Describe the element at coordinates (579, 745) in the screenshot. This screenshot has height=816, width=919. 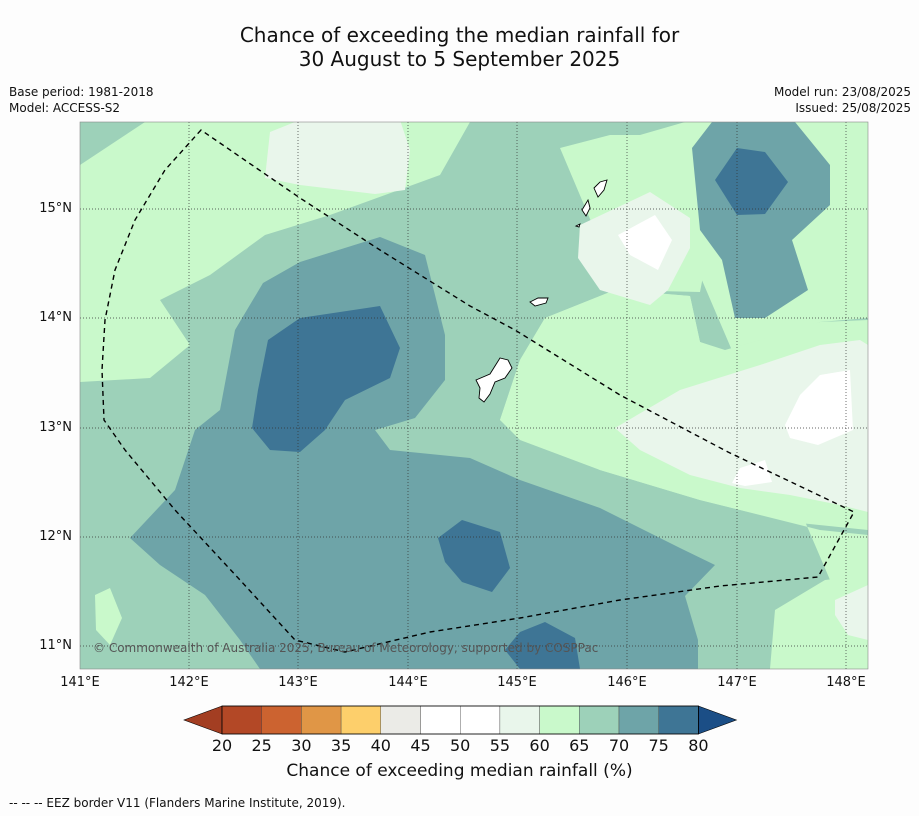
I see `colorbar-tick-65: 65` at that location.